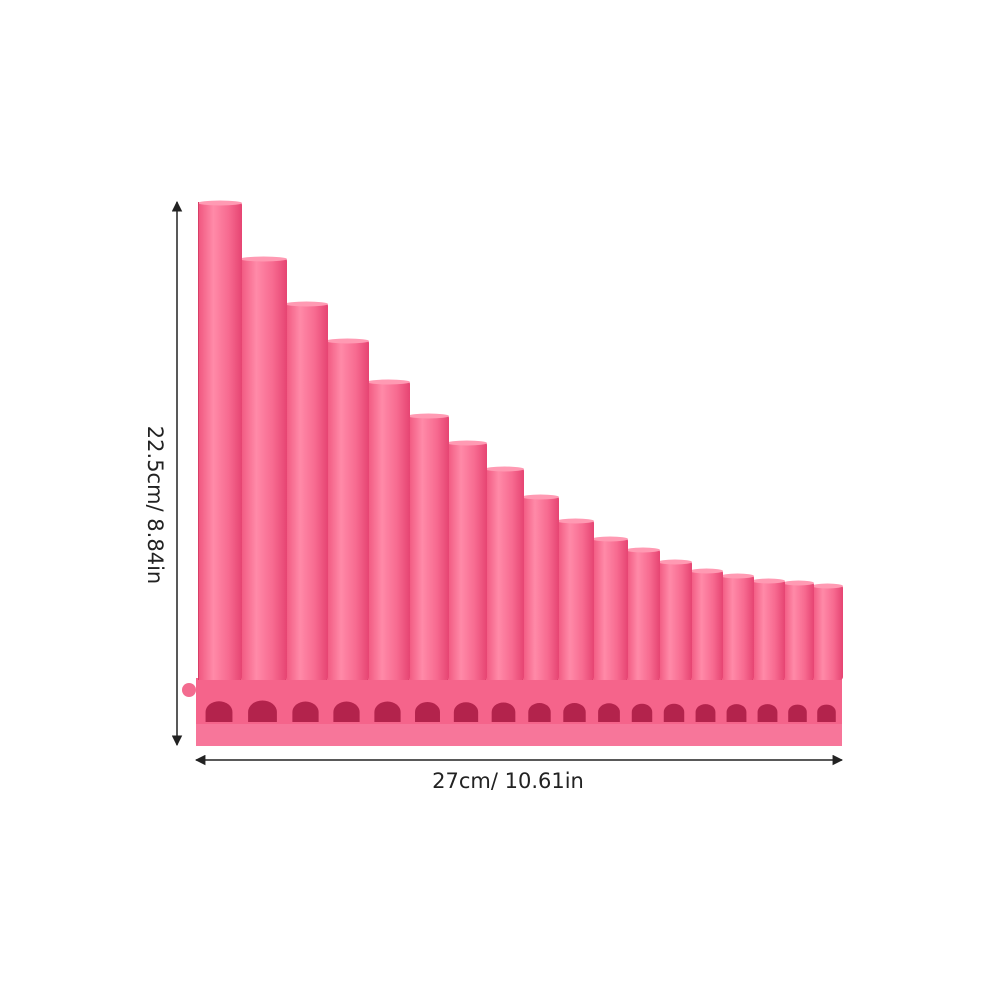  Describe the element at coordinates (508, 781) in the screenshot. I see `width-label: 27cm/ 10.61in` at that location.